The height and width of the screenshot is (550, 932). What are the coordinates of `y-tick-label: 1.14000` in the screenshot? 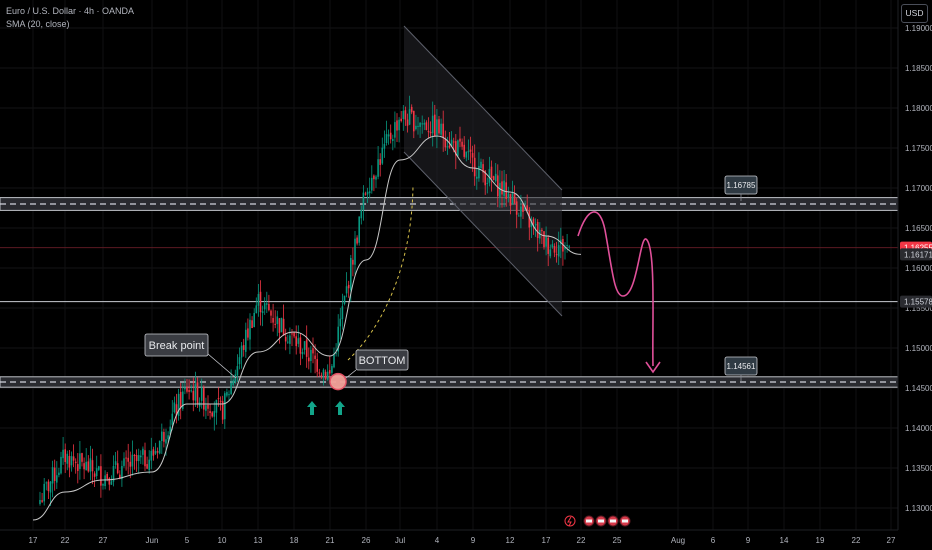 It's located at (918, 428).